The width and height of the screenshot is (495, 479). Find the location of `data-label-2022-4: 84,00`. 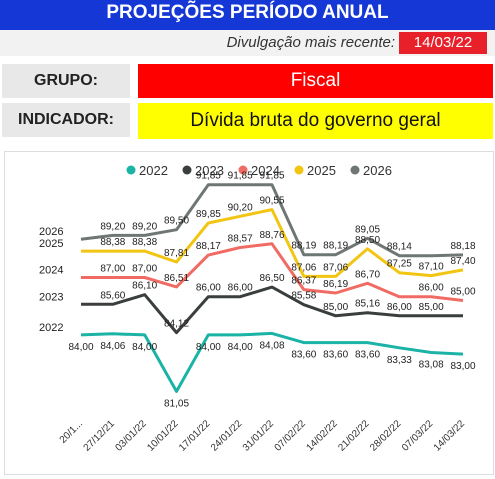

data-label-2022-4: 84,00 is located at coordinates (208, 347).